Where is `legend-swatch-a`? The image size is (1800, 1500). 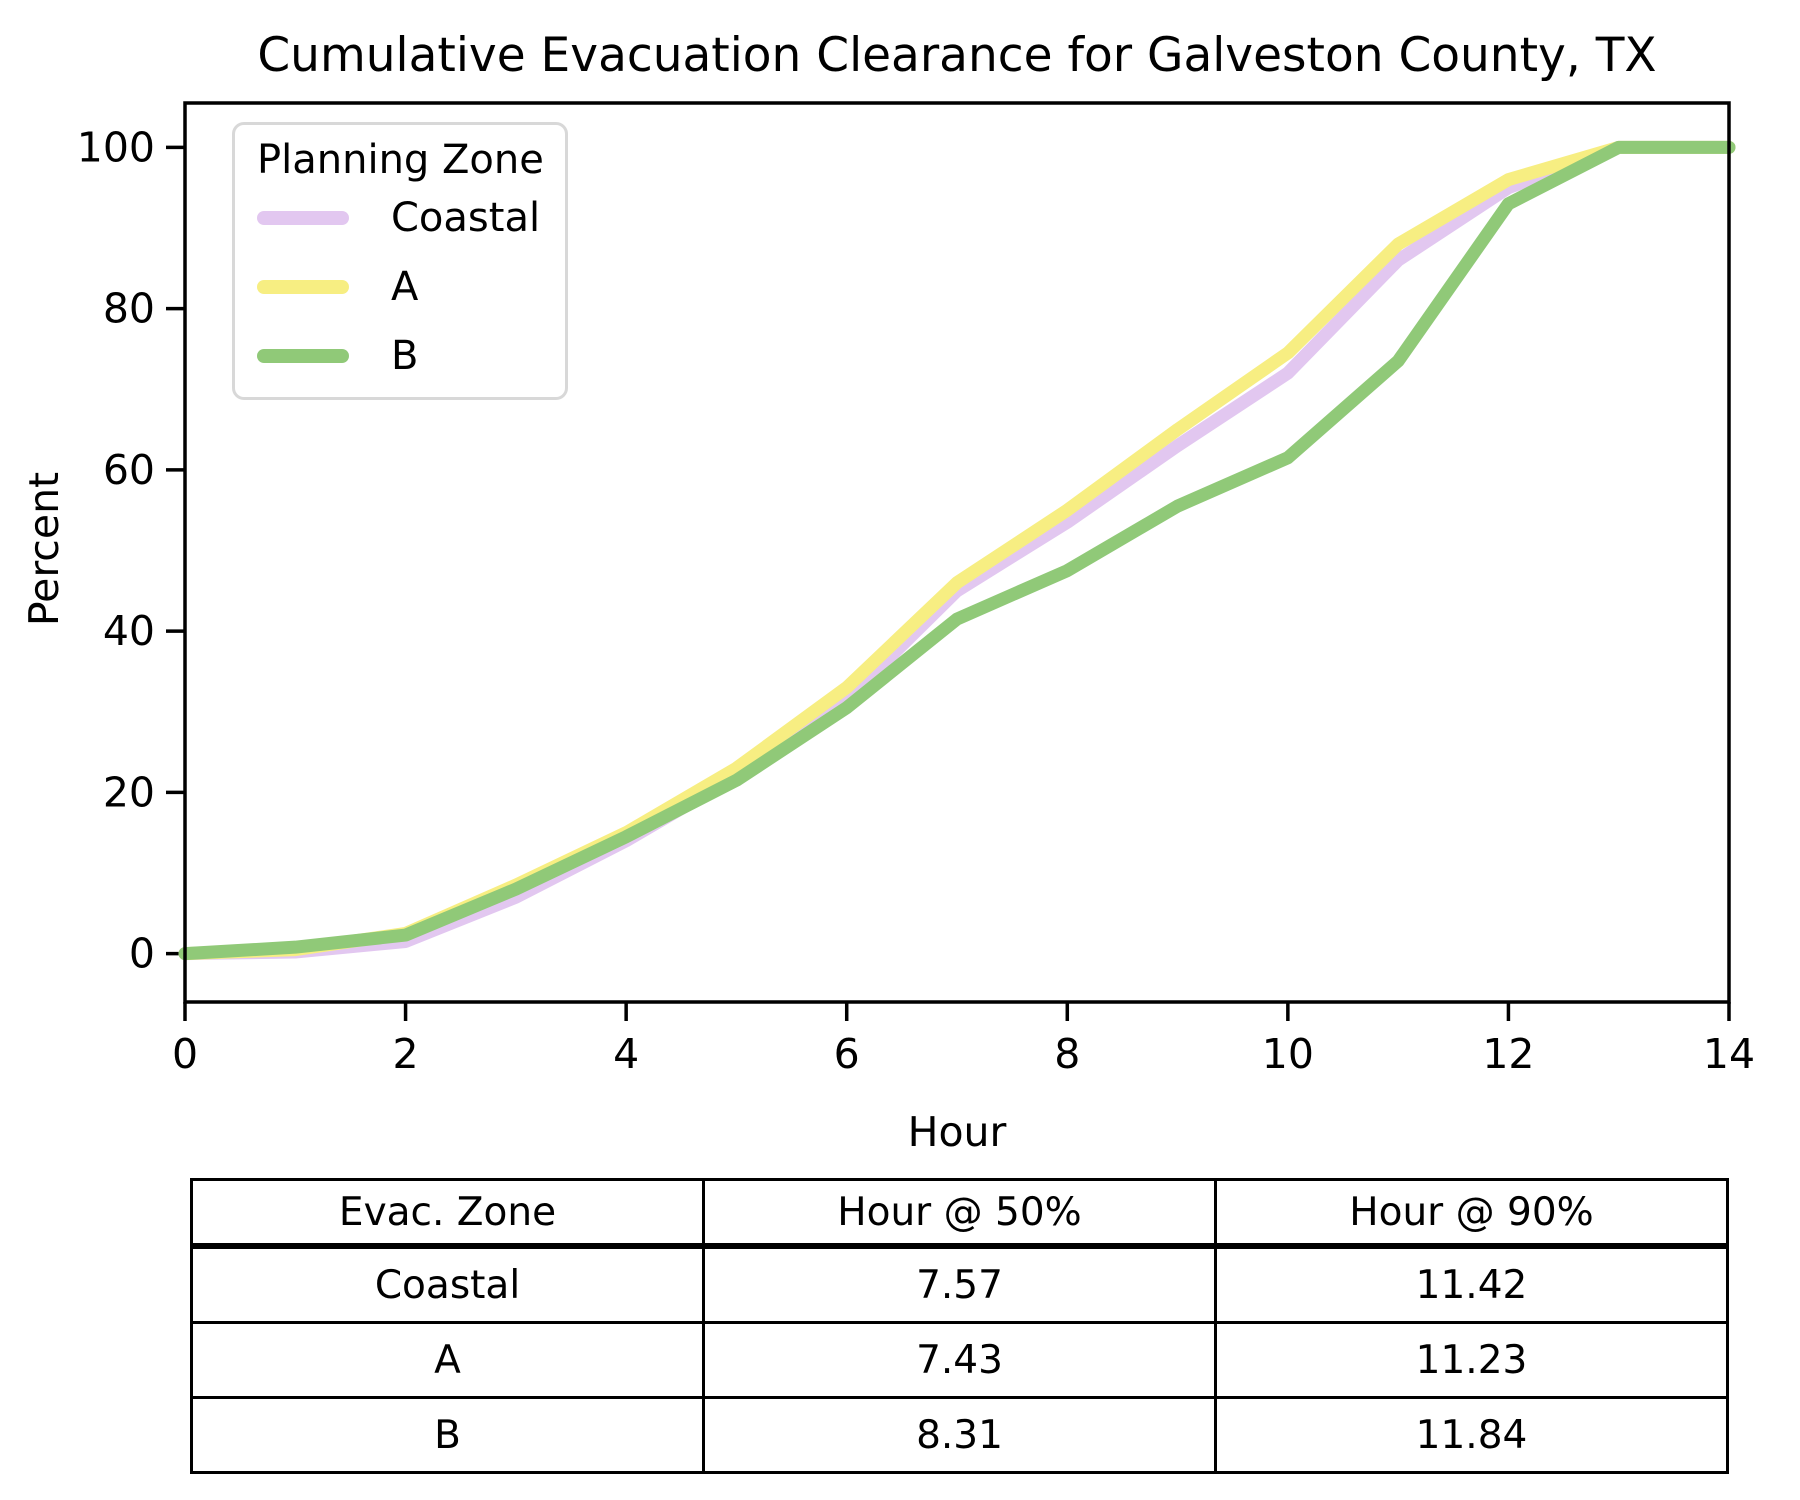
legend-swatch-a is located at coordinates (303, 286).